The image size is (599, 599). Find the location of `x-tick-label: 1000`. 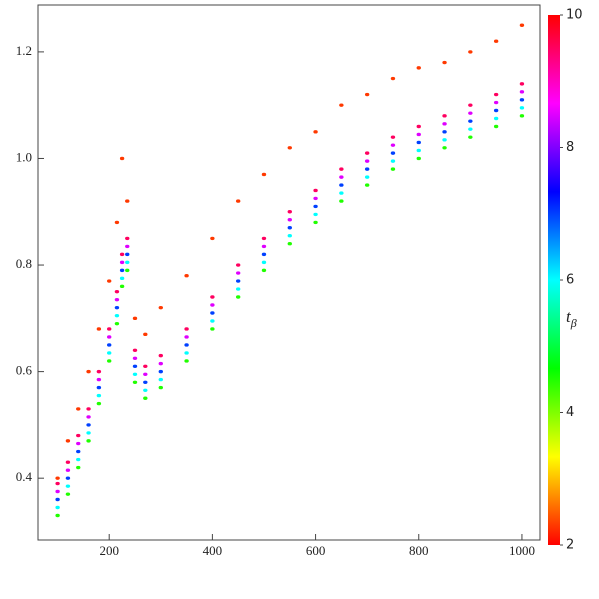

x-tick-label: 1000 is located at coordinates (522, 550).